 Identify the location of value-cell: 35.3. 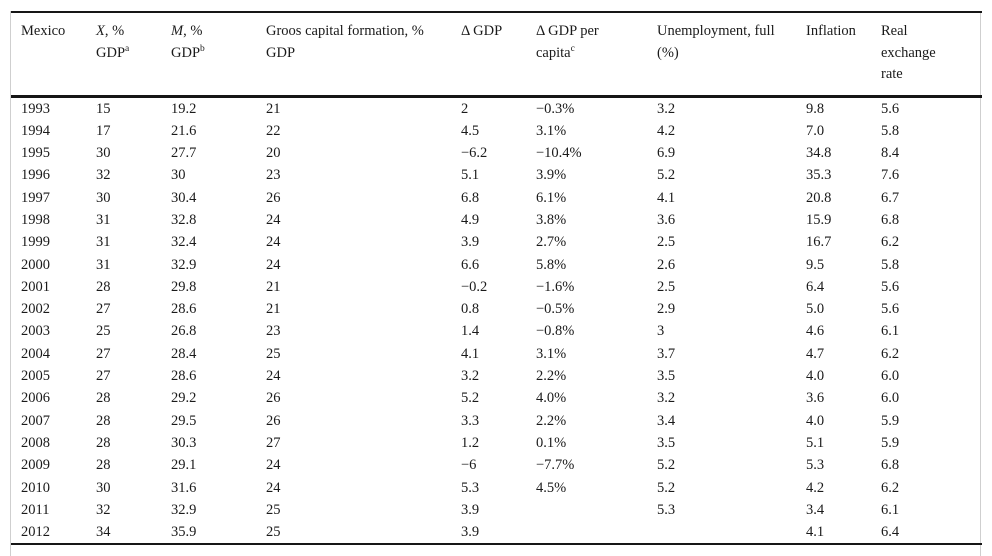
(819, 175).